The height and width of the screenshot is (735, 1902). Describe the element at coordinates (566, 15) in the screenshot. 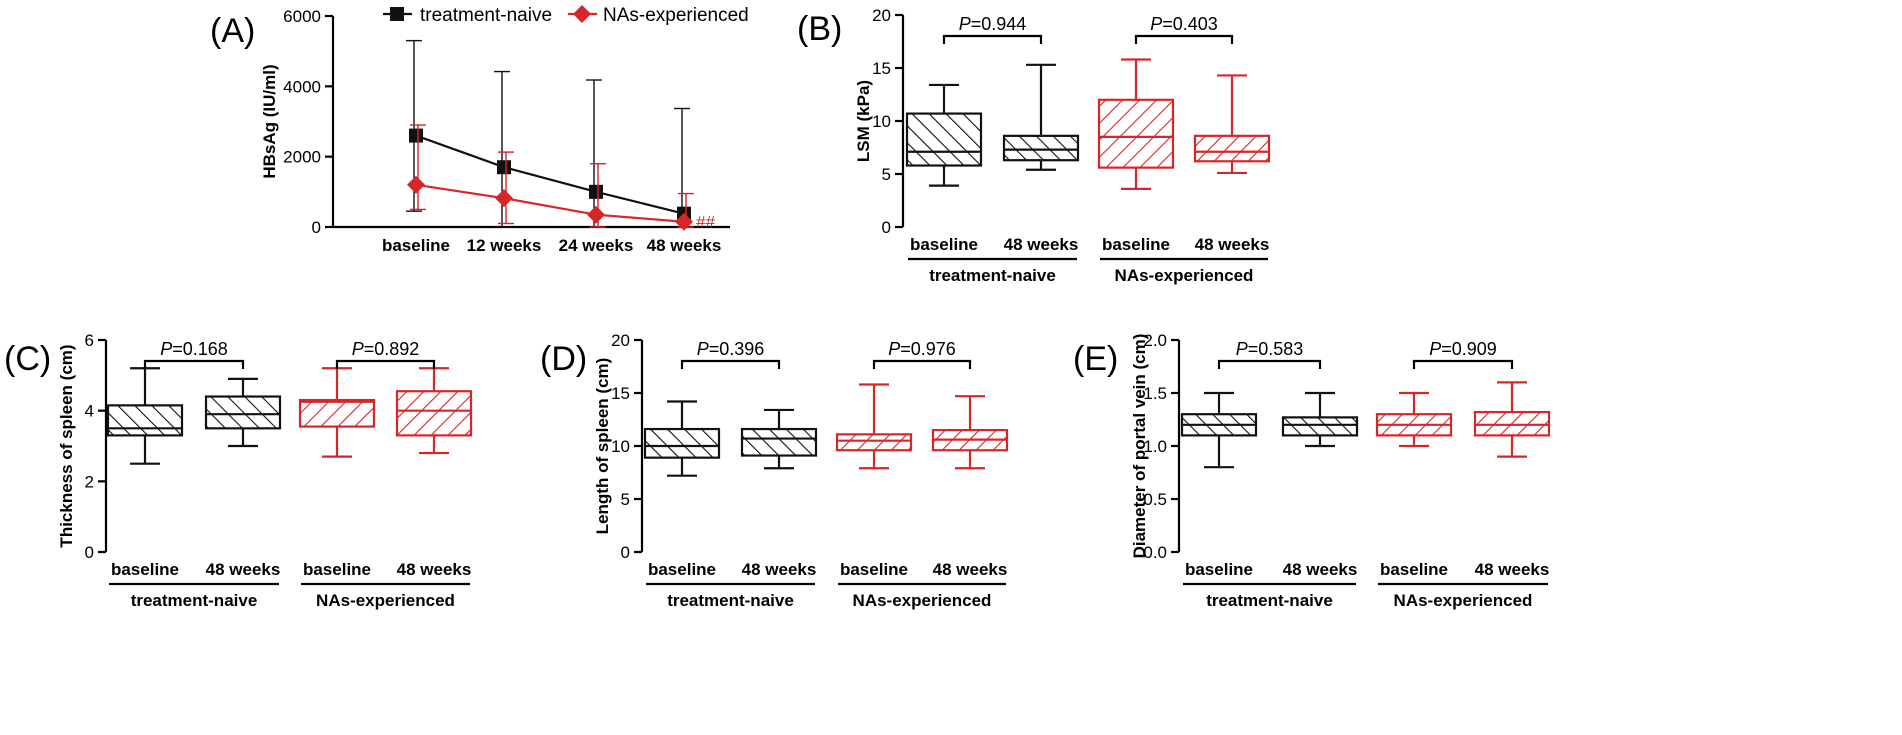

I see `legend: treatment-naive NAs-experienced` at that location.